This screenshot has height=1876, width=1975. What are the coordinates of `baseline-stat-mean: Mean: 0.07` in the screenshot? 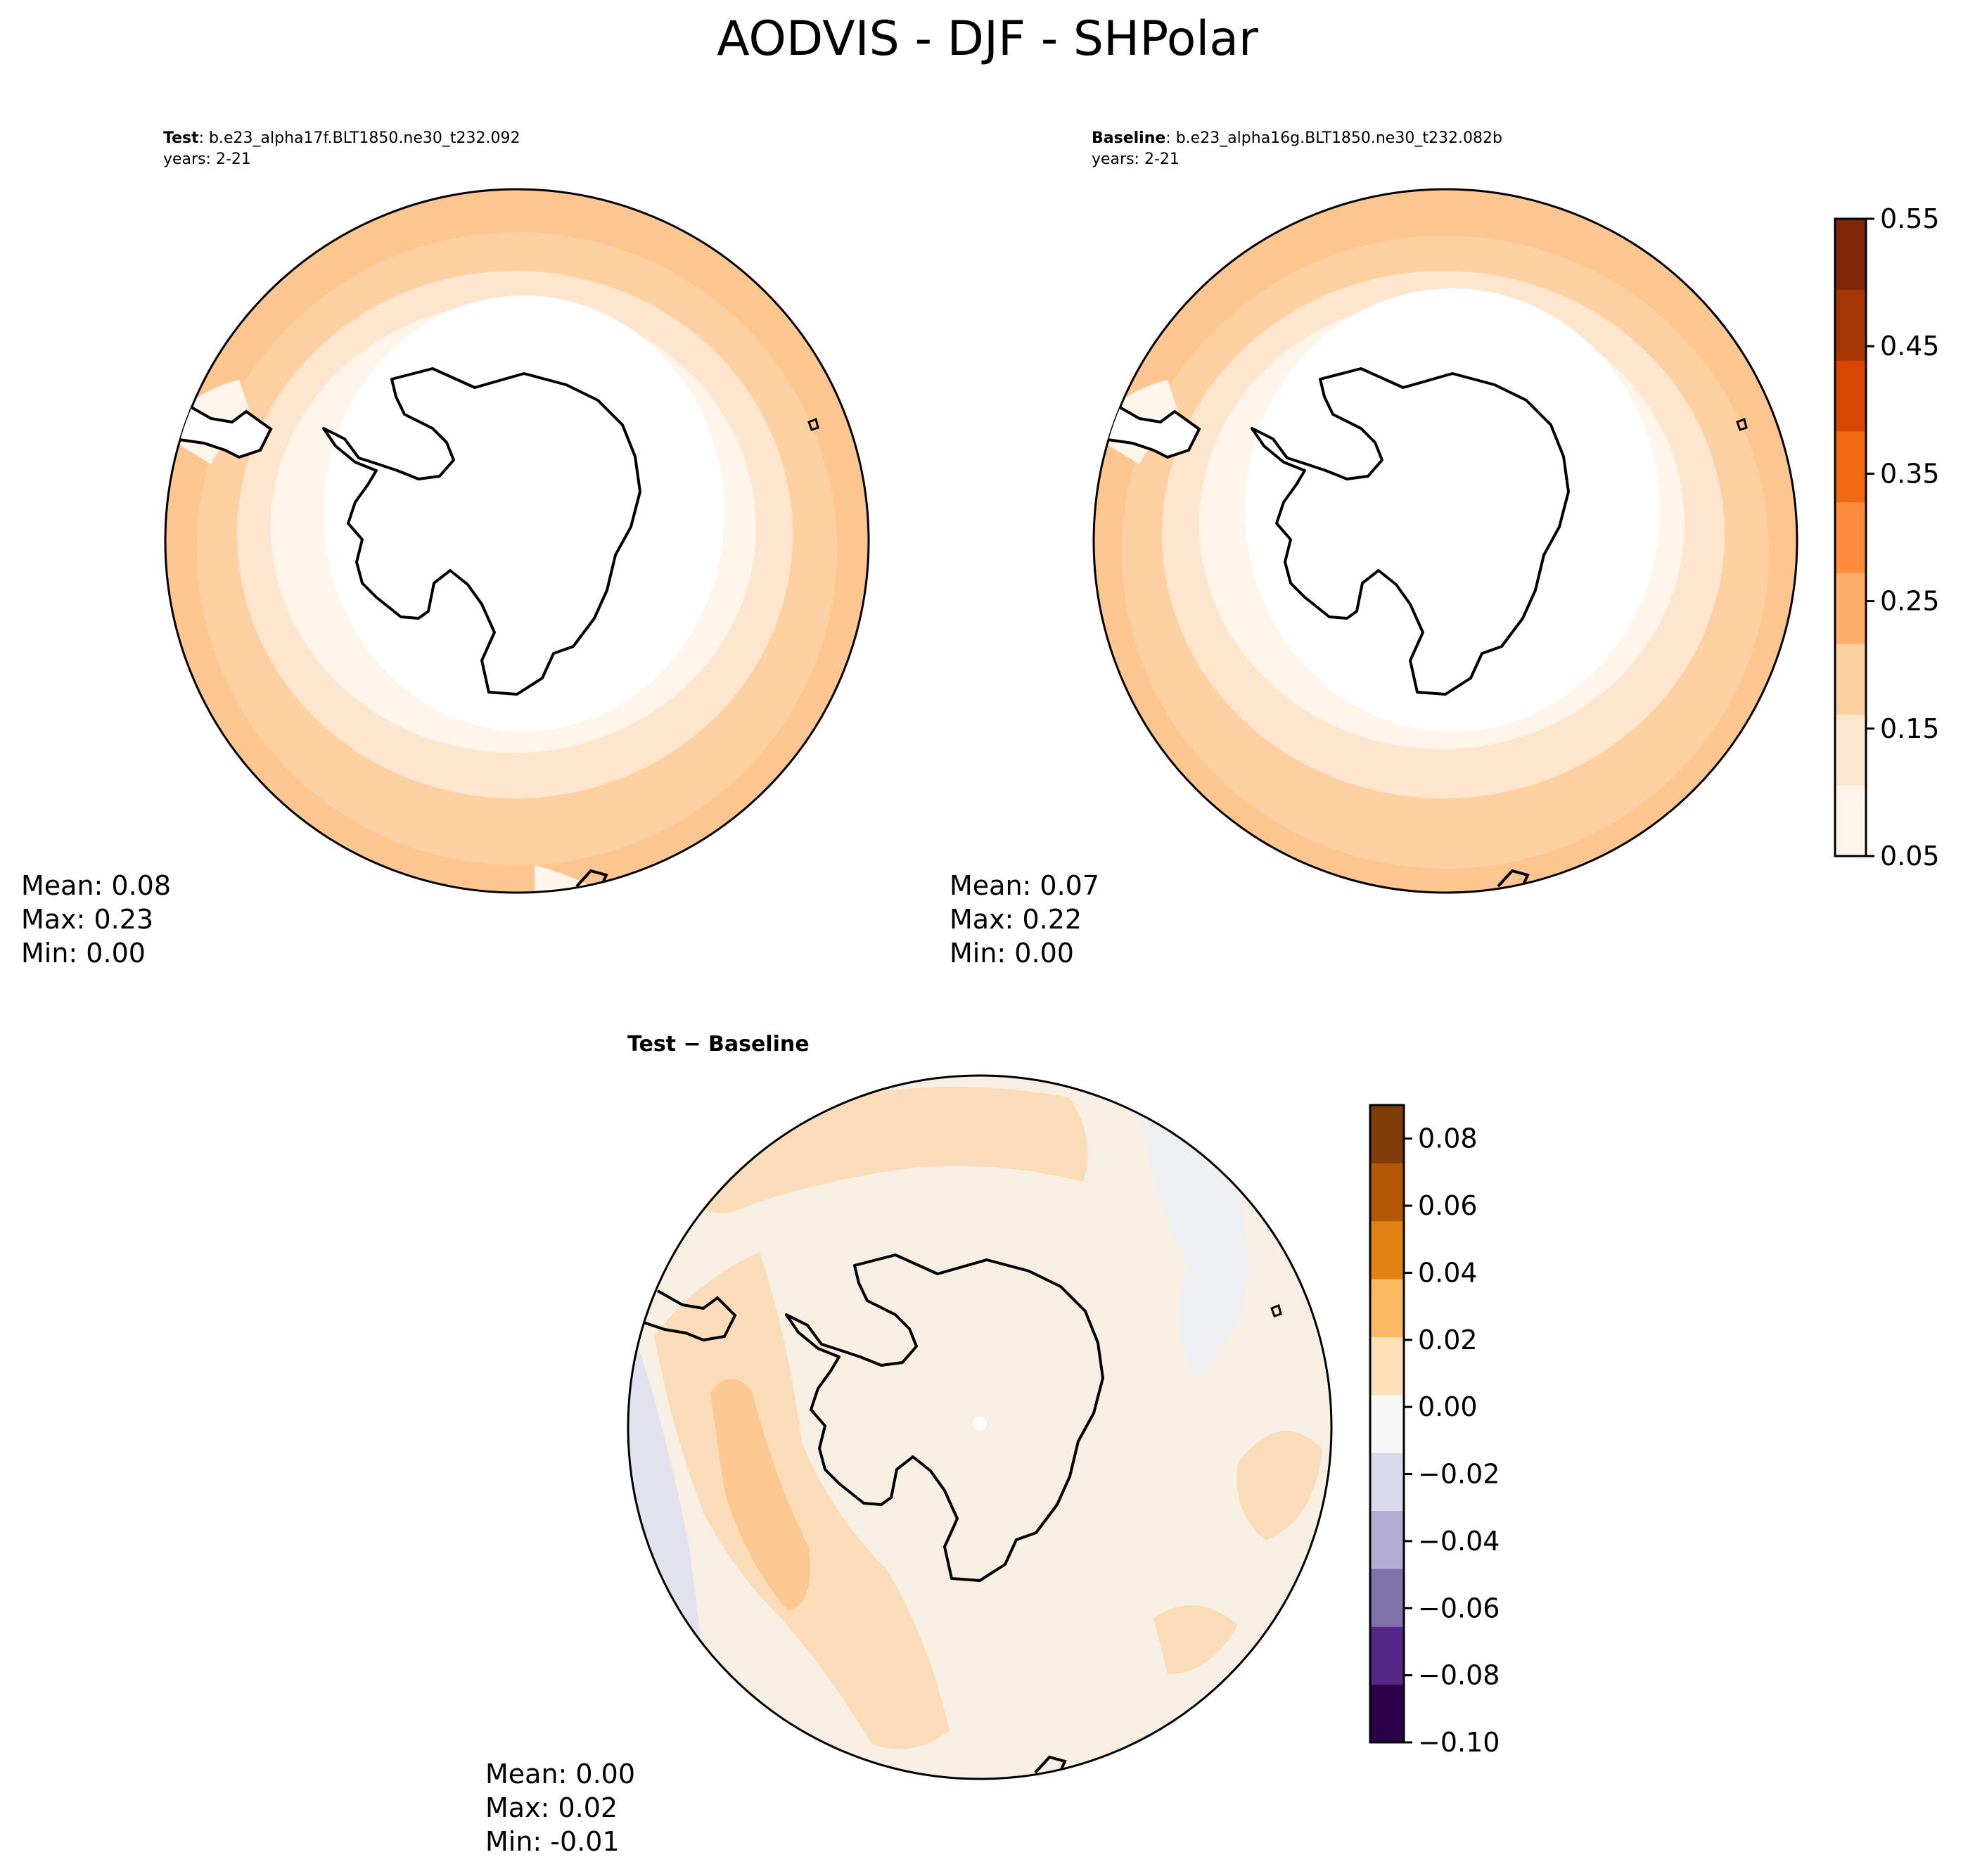 It's located at (1024, 885).